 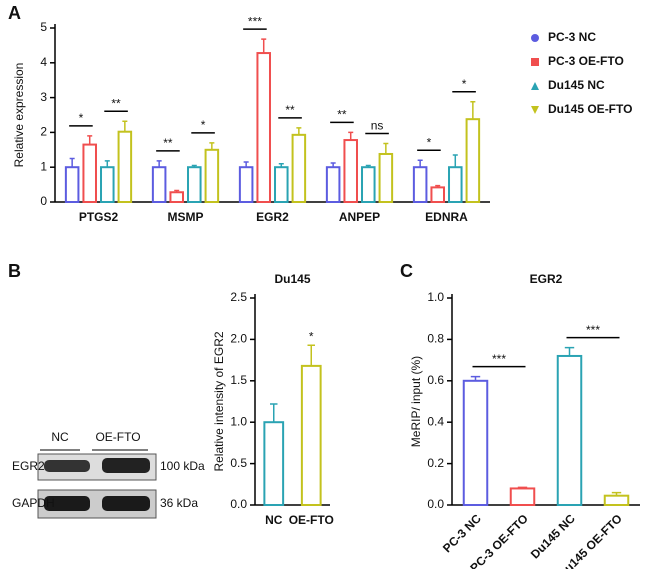 What do you see at coordinates (572, 37) in the screenshot?
I see `legend-label: PC-3 NC` at bounding box center [572, 37].